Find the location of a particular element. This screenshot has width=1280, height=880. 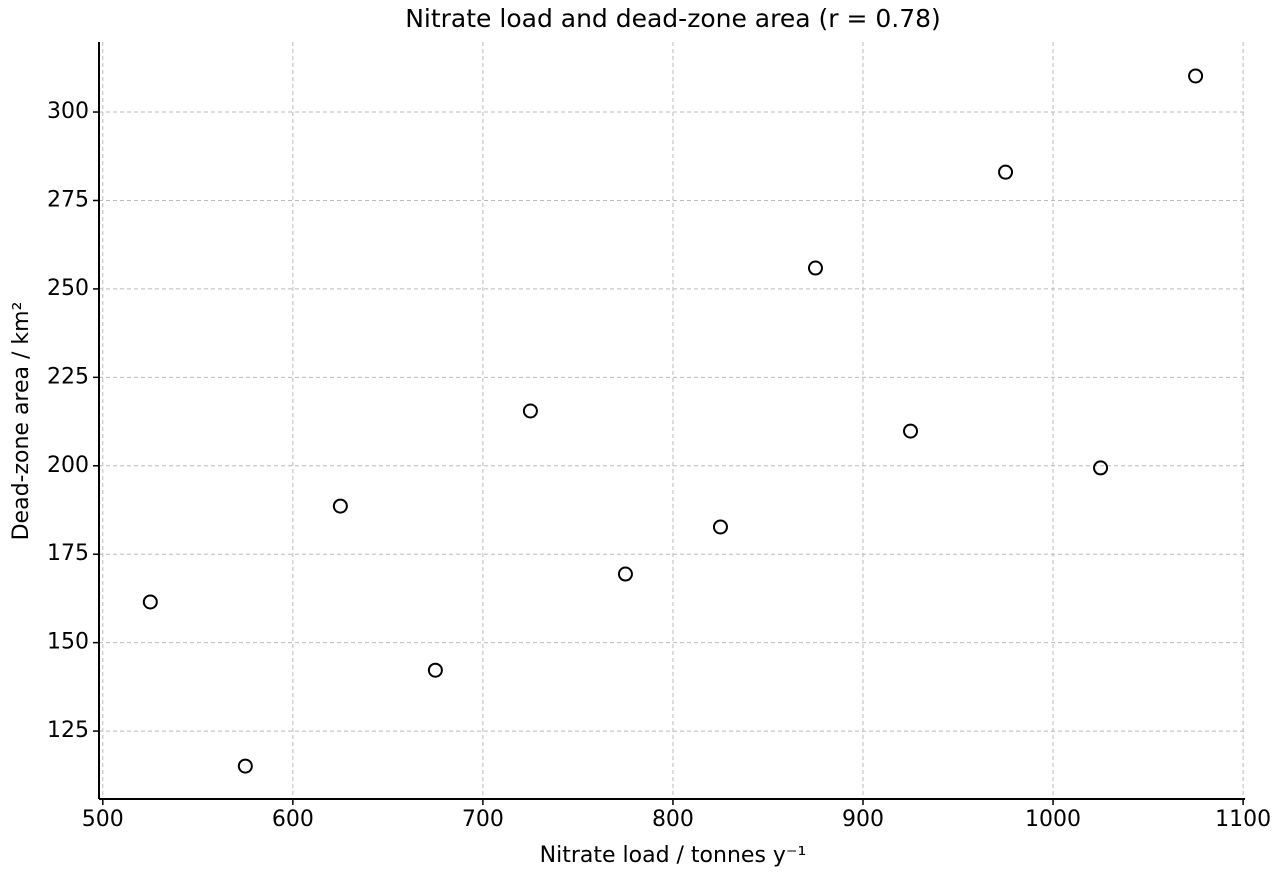

x-tick-label: 1100 is located at coordinates (1243, 819).